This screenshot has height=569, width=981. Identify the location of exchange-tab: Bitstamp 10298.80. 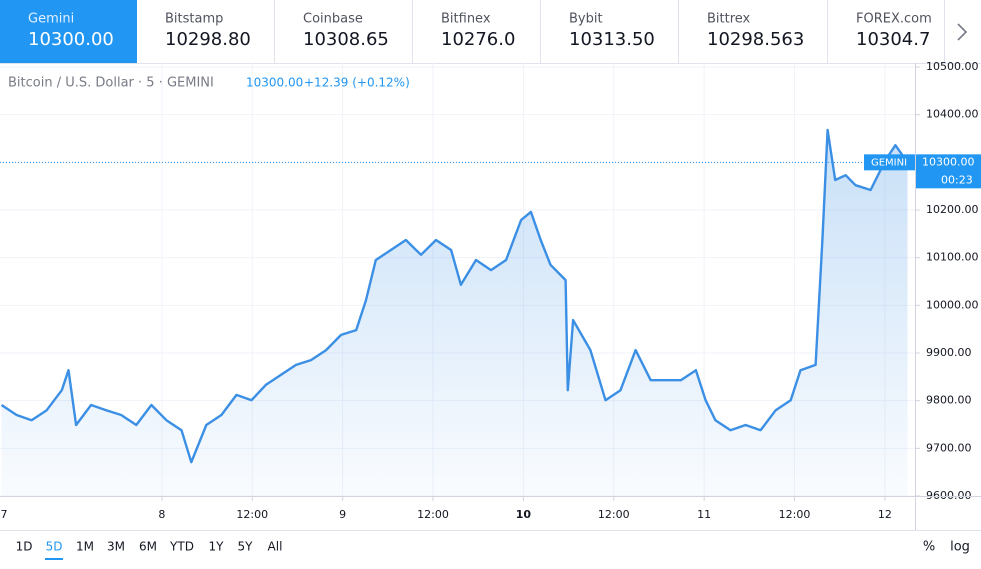
(206, 31).